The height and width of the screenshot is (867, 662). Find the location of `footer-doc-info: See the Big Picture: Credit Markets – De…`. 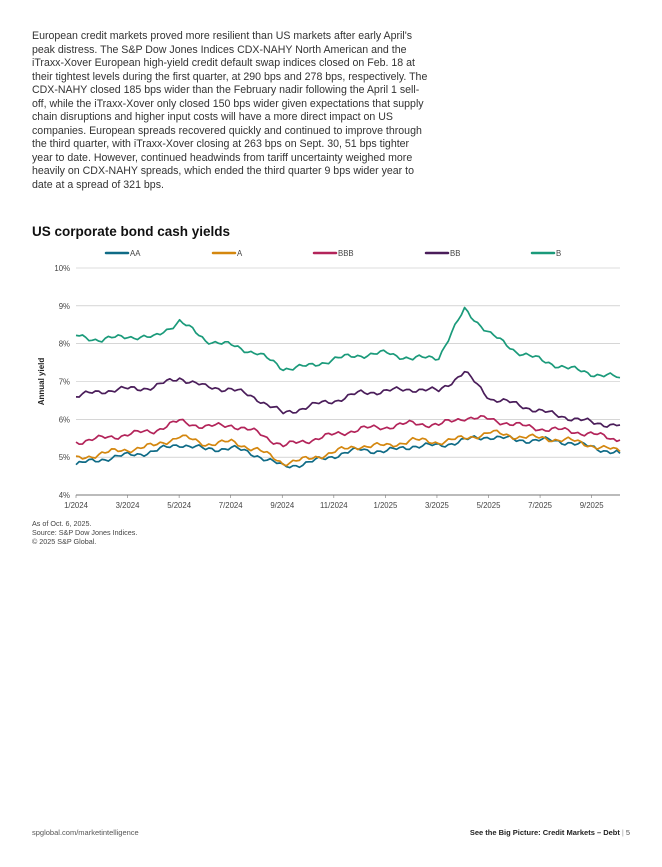

footer-doc-info: See the Big Picture: Credit Markets – De… is located at coordinates (550, 832).